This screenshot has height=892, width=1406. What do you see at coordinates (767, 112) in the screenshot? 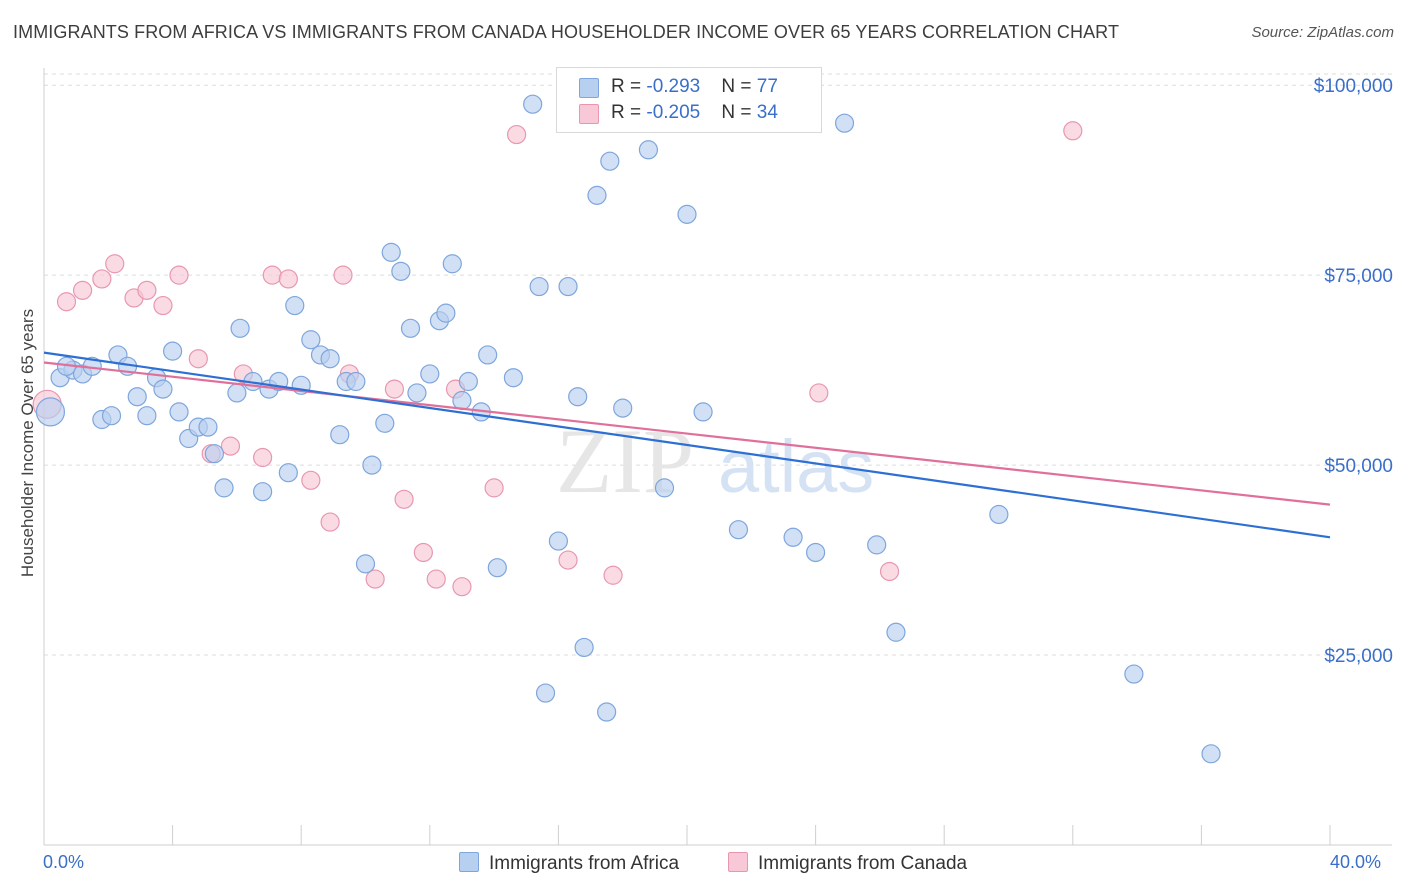
I see `canada-n-value: 34` at bounding box center [767, 112].